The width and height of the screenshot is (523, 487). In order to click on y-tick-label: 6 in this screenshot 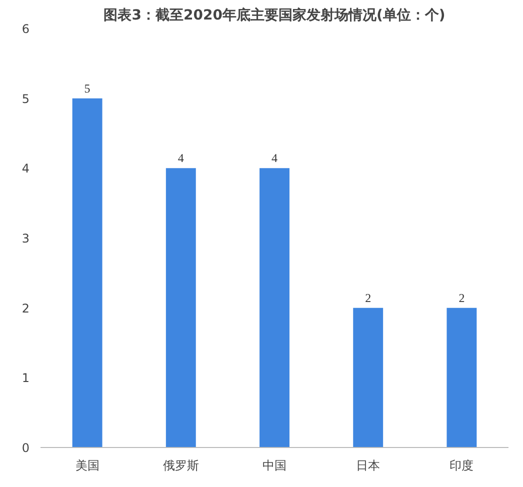, I will do `click(26, 29)`.